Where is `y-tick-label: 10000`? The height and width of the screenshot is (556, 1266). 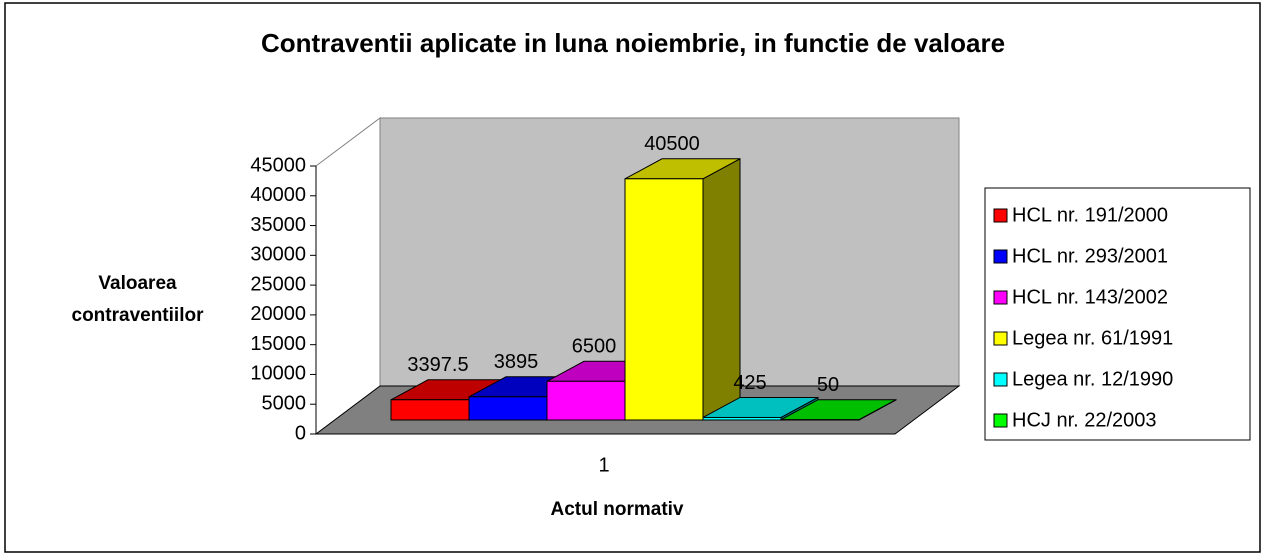
y-tick-label: 10000 is located at coordinates (278, 374).